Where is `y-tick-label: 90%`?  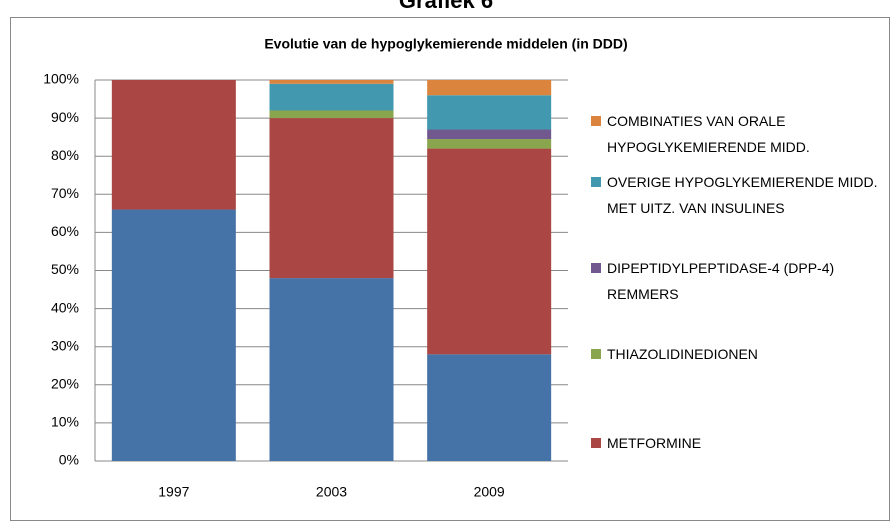
y-tick-label: 90% is located at coordinates (65, 117).